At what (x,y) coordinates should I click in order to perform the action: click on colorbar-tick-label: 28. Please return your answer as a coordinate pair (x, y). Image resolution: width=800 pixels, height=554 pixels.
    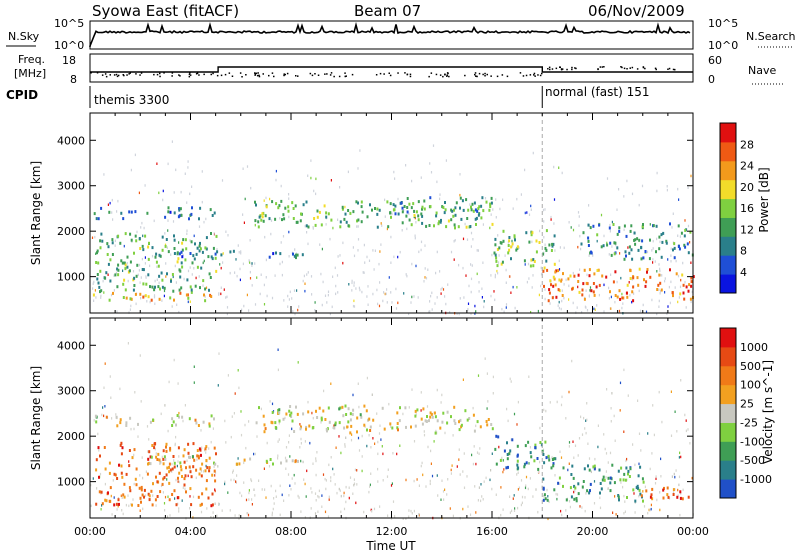
    Looking at the image, I should click on (747, 144).